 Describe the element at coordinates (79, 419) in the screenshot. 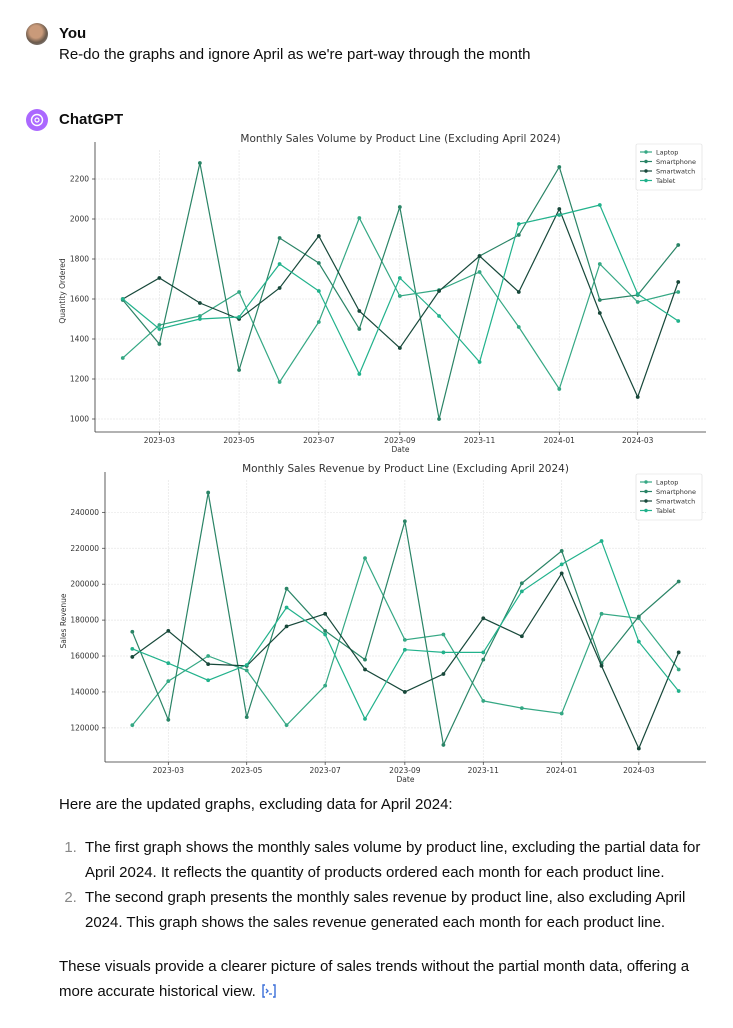

I see `y-tick-label: 1000` at that location.